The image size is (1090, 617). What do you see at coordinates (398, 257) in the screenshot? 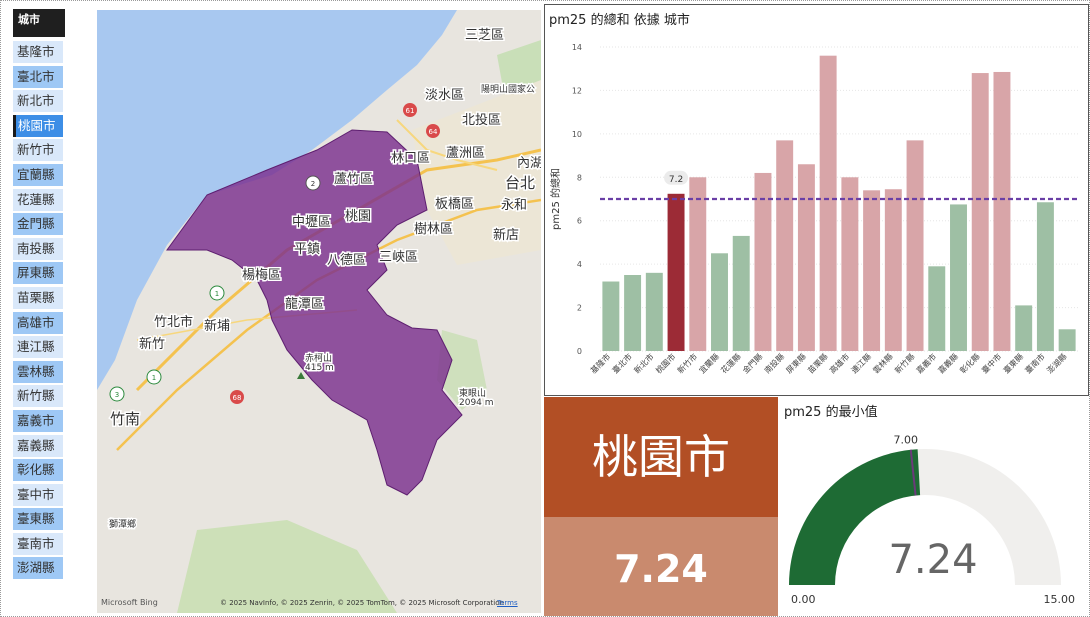
I see `map-label: 三峽區` at bounding box center [398, 257].